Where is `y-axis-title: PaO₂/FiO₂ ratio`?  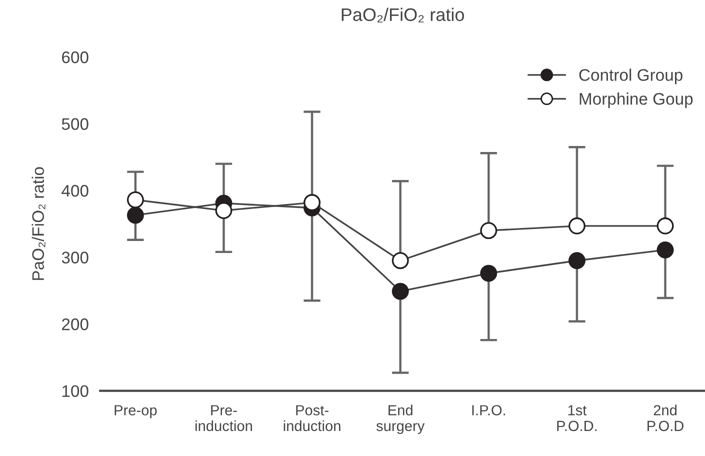
y-axis-title: PaO₂/FiO₂ ratio is located at coordinates (39, 223).